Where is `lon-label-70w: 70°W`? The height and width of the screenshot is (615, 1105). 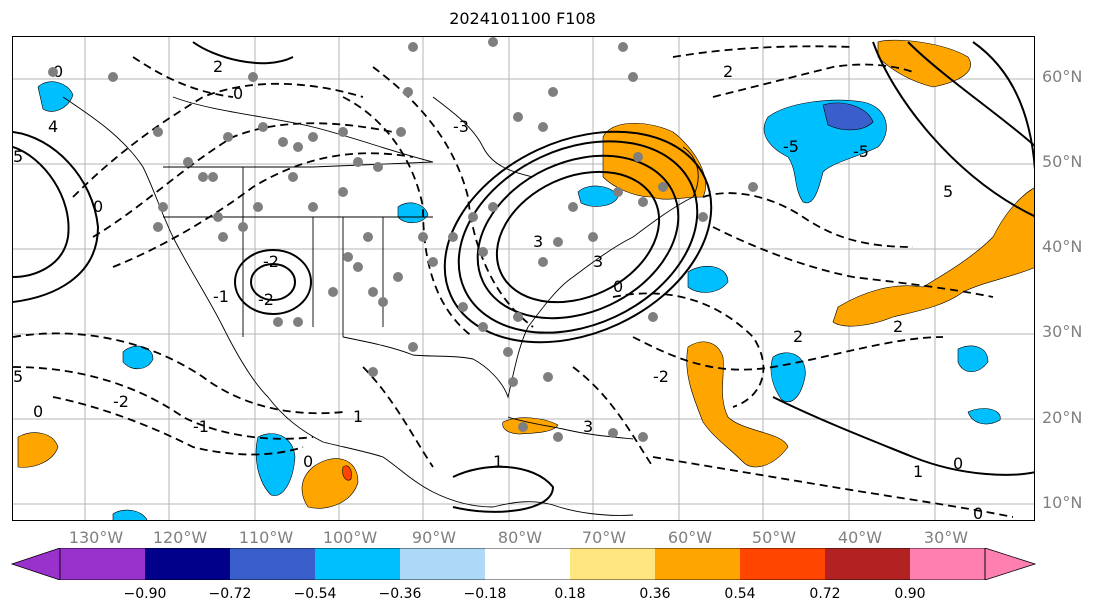 lon-label-70w: 70°W is located at coordinates (604, 537).